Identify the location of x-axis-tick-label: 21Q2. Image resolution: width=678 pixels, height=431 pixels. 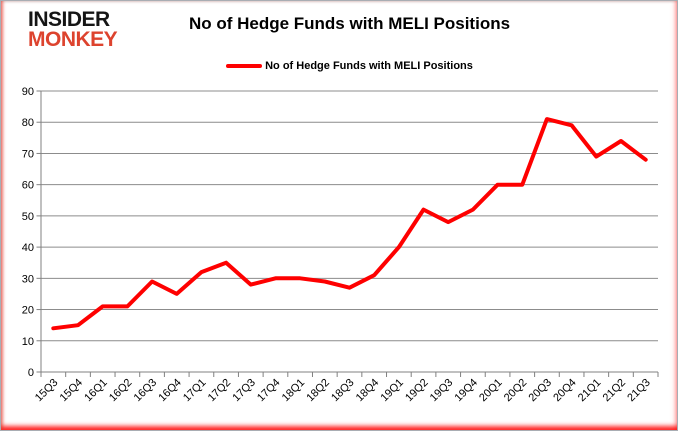
(615, 391).